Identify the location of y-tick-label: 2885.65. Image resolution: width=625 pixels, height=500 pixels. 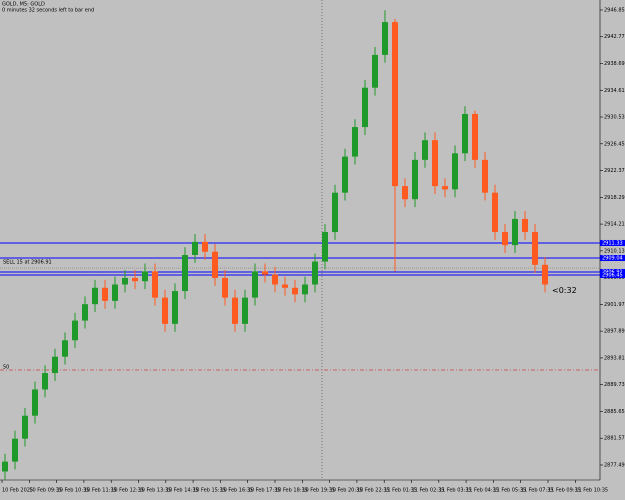
(614, 412).